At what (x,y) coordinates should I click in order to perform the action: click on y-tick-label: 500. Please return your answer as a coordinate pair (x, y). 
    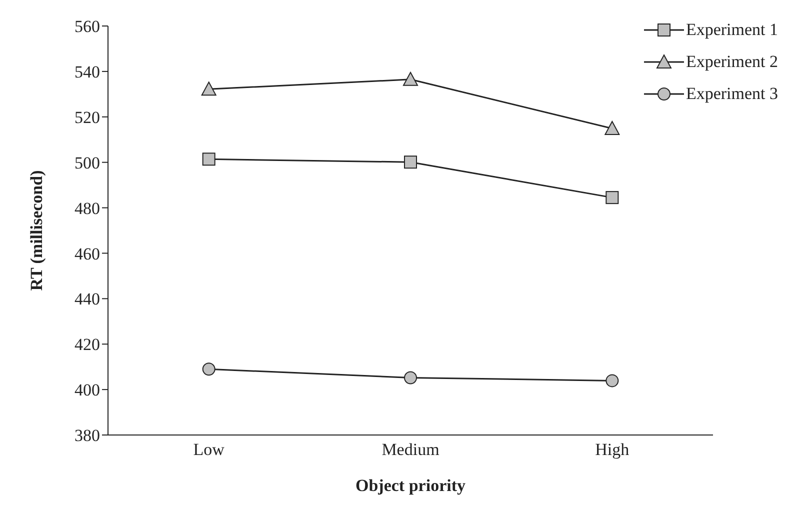
    Looking at the image, I should click on (87, 162).